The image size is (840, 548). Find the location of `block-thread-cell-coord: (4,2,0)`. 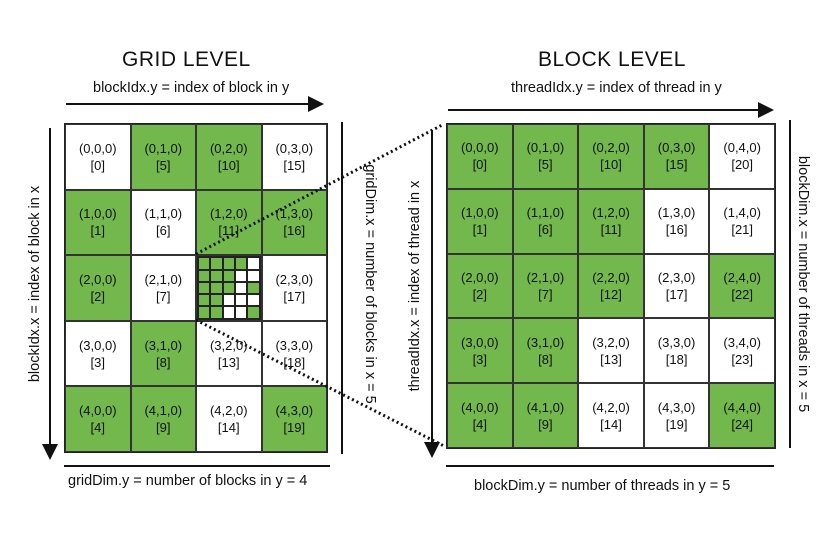

block-thread-cell-coord: (4,2,0) is located at coordinates (611, 407).